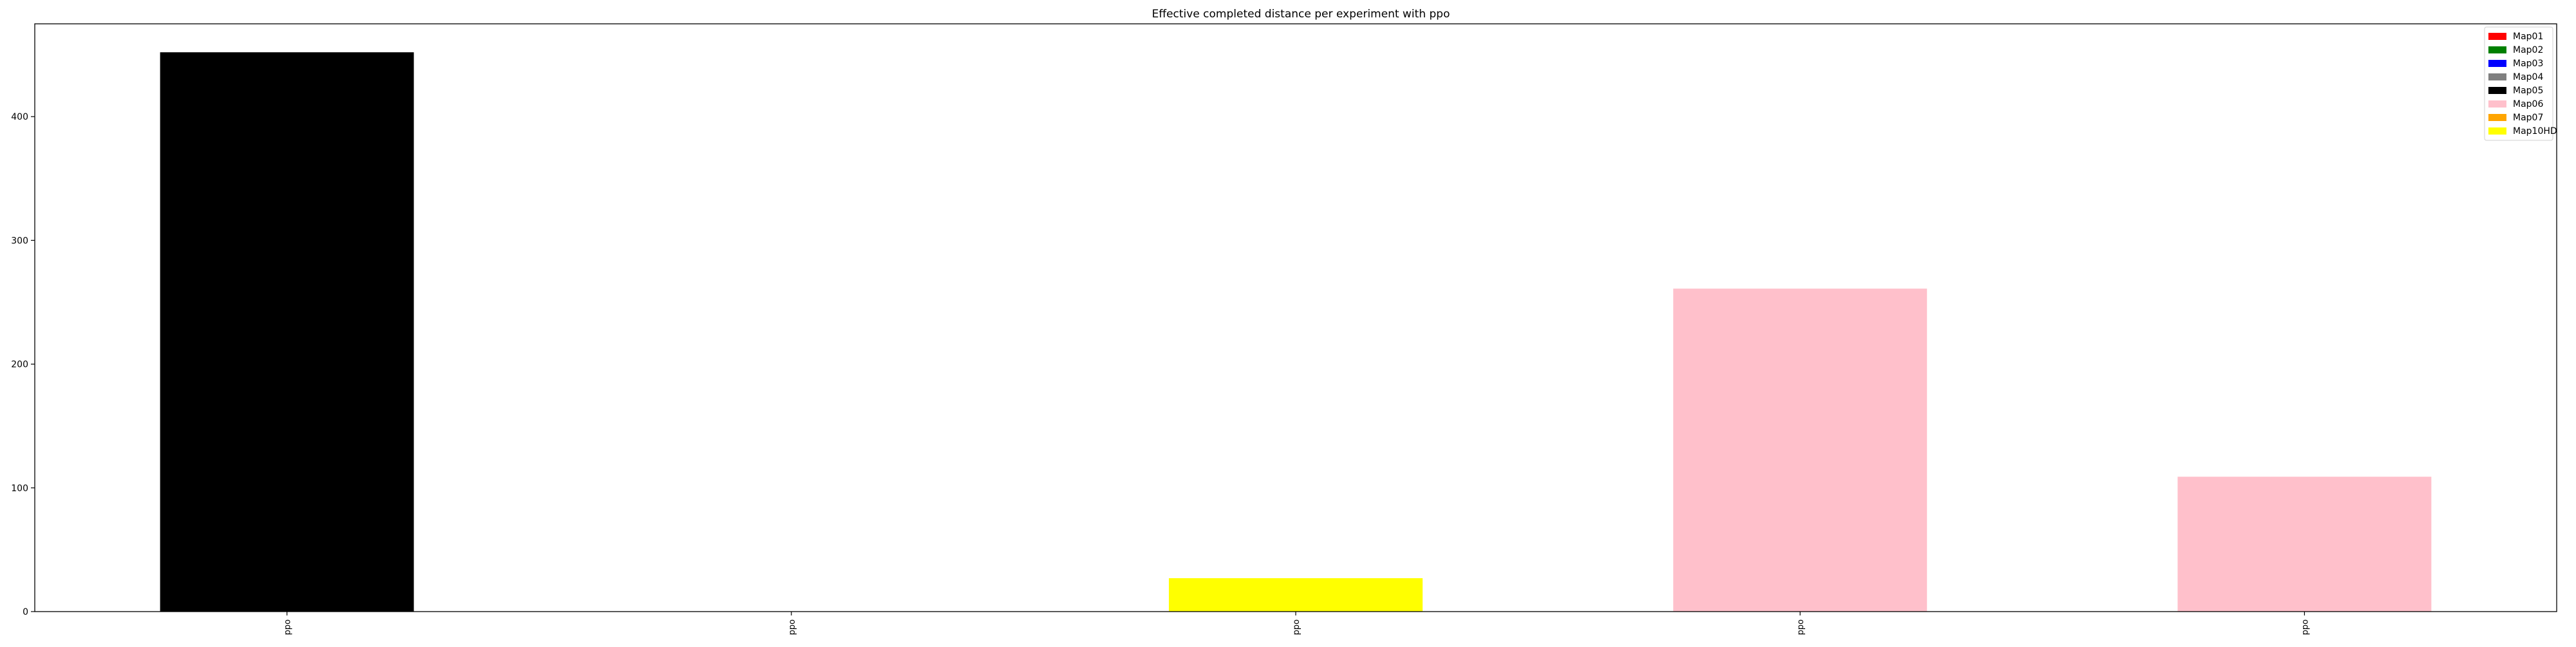 Image resolution: width=2576 pixels, height=647 pixels. Describe the element at coordinates (19, 488) in the screenshot. I see `y-tick-label: 100` at that location.